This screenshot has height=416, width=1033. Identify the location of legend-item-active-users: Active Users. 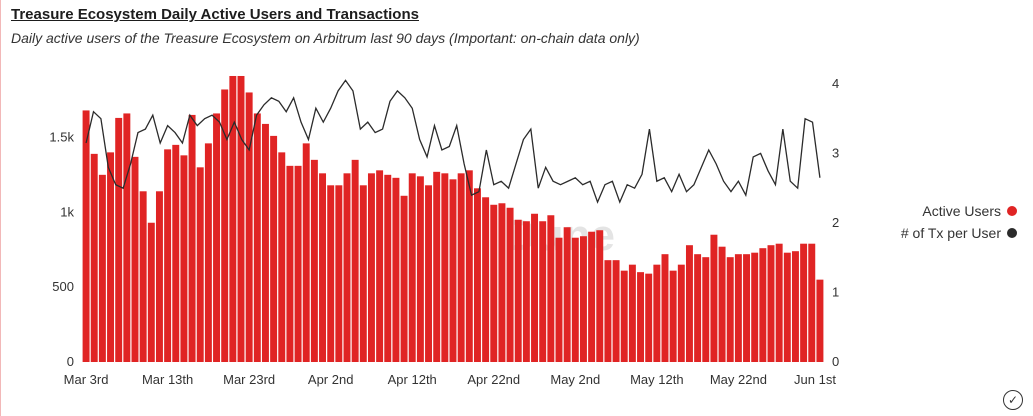
(959, 211).